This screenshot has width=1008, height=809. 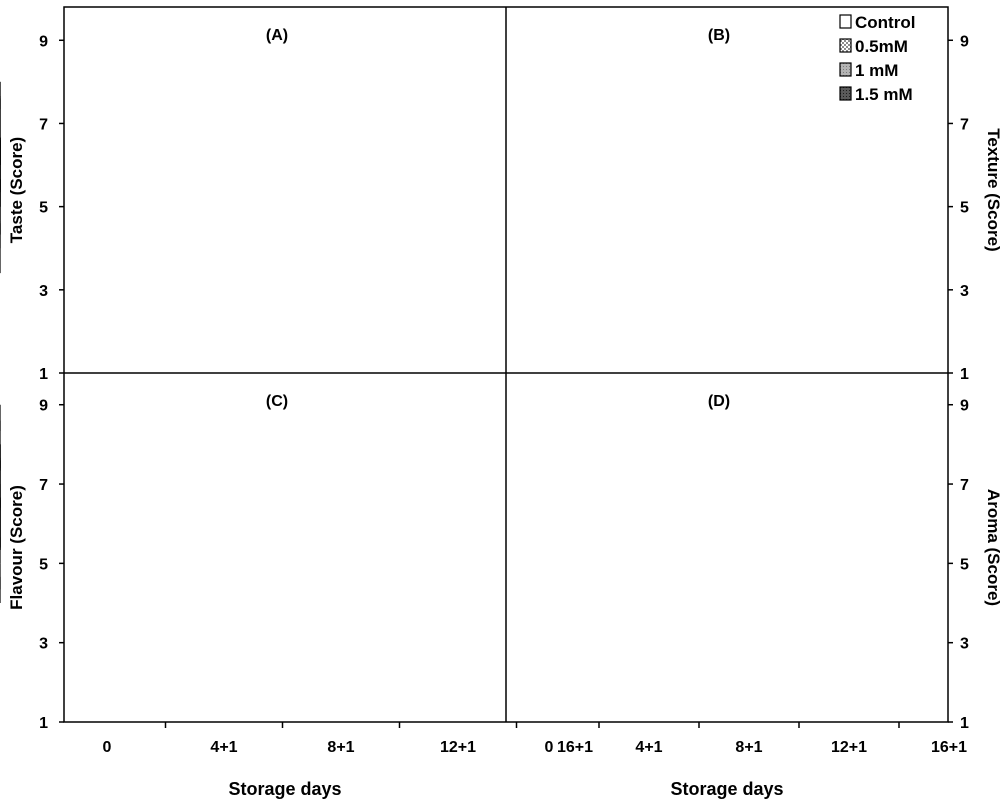 What do you see at coordinates (881, 46) in the screenshot?
I see `legend-label: 0.5mM` at bounding box center [881, 46].